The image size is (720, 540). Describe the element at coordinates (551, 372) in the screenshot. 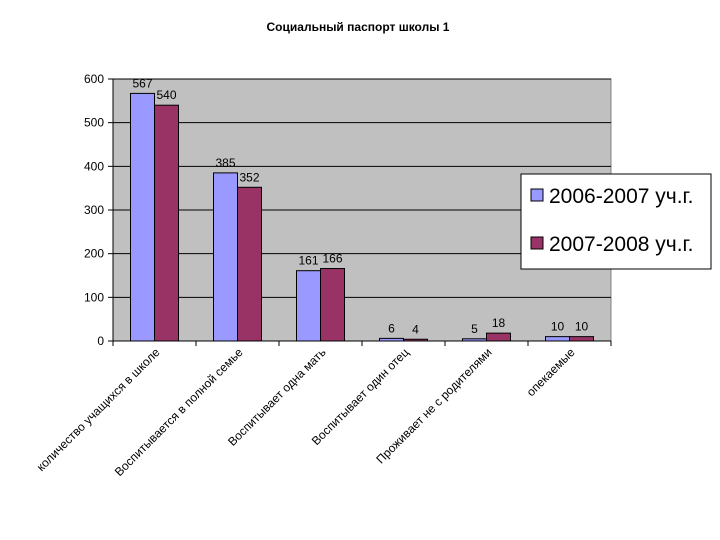

I see `x-category-label: опекаемые` at that location.